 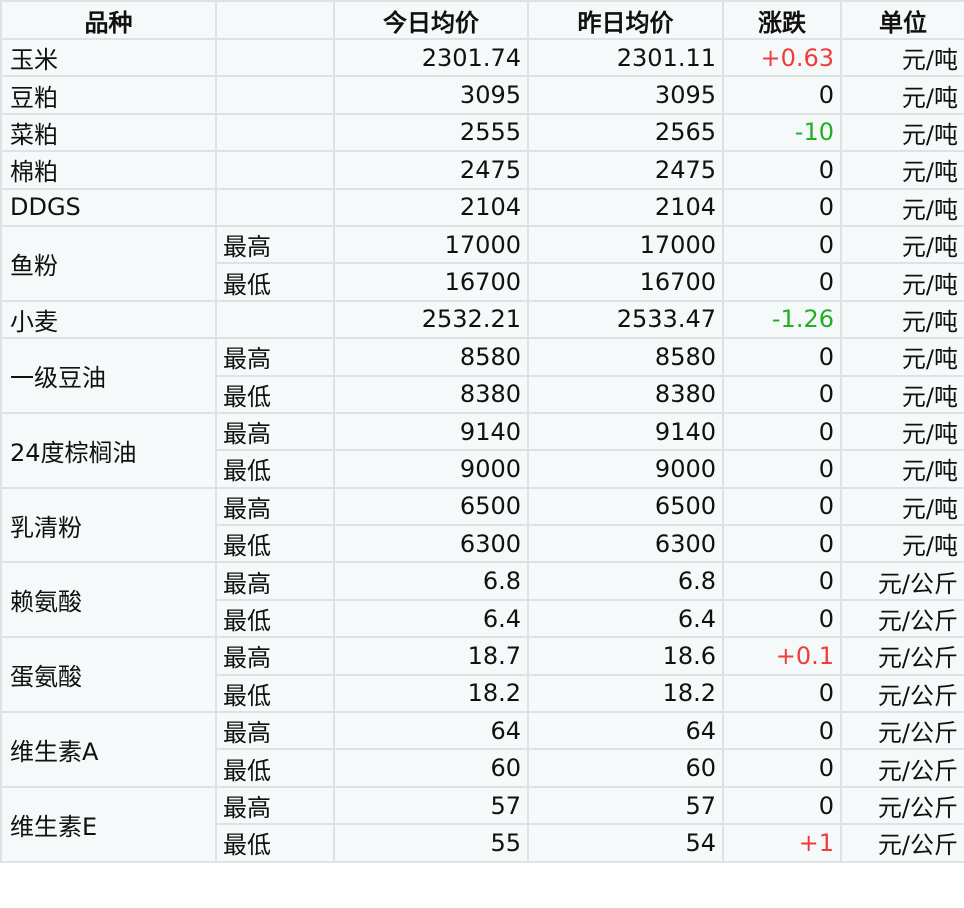 What do you see at coordinates (625, 618) in the screenshot?
I see `yesterday-price: 6.4` at bounding box center [625, 618].